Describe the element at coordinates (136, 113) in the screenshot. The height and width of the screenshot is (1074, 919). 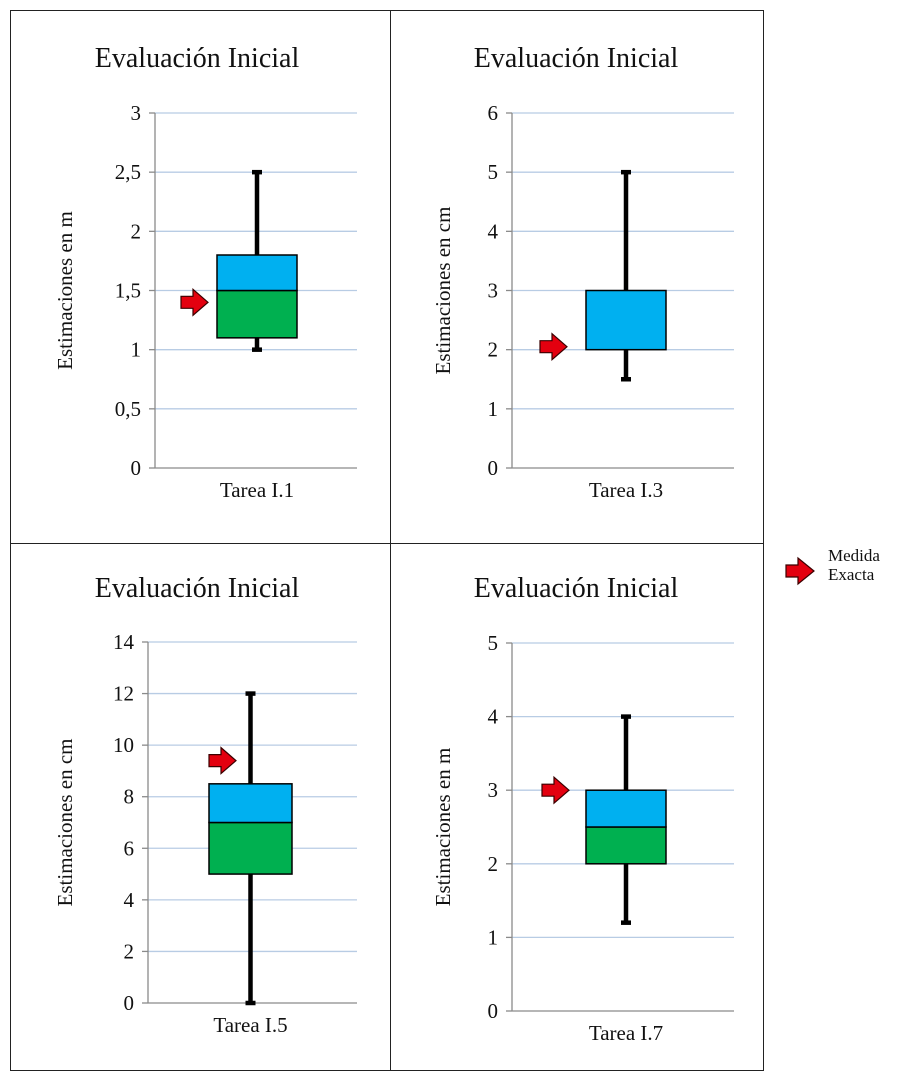
I see `chart-1-tick-label-6: 3` at that location.